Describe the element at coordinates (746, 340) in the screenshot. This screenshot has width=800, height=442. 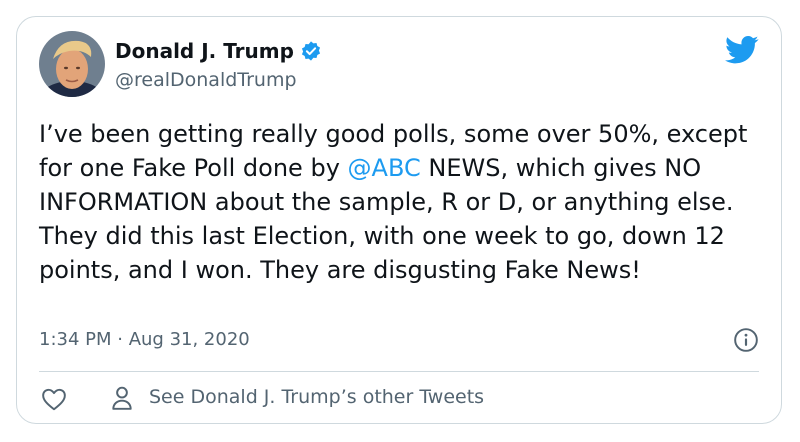
I see `info-icon` at that location.